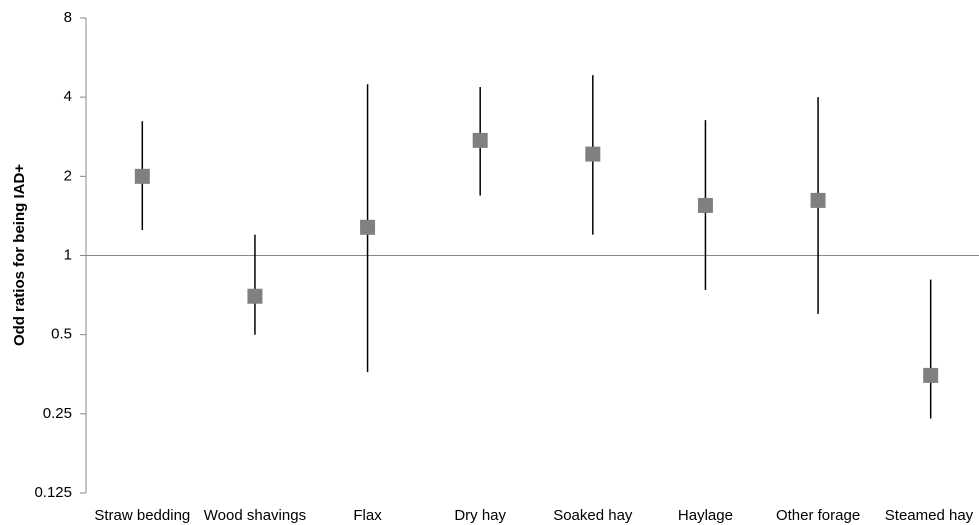 Image resolution: width=979 pixels, height=525 pixels. I want to click on y-tick-label: 0.125, so click(53, 492).